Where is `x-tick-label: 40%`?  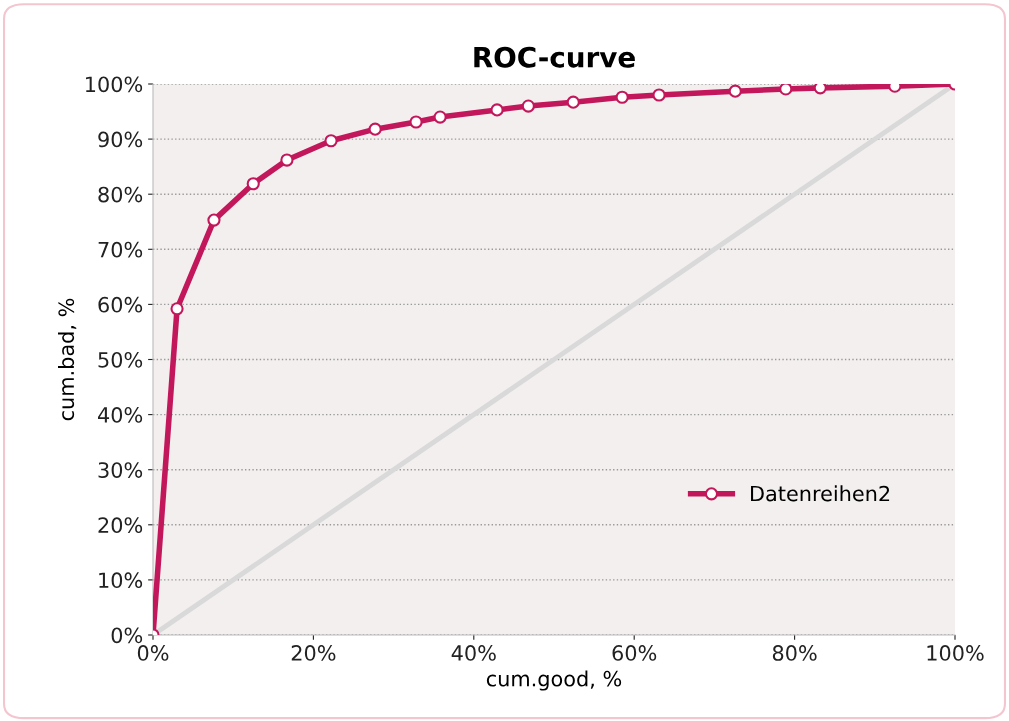
x-tick-label: 40% is located at coordinates (473, 653).